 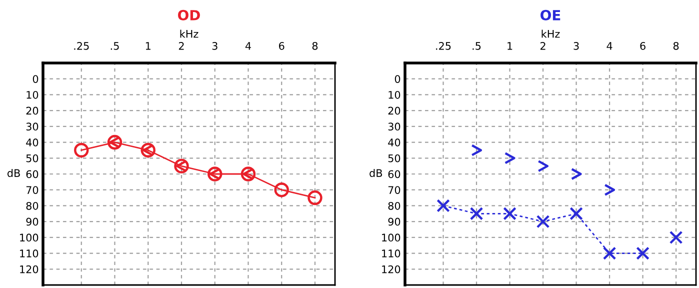 What do you see at coordinates (189, 15) in the screenshot?
I see `chart-title: OD` at bounding box center [189, 15].